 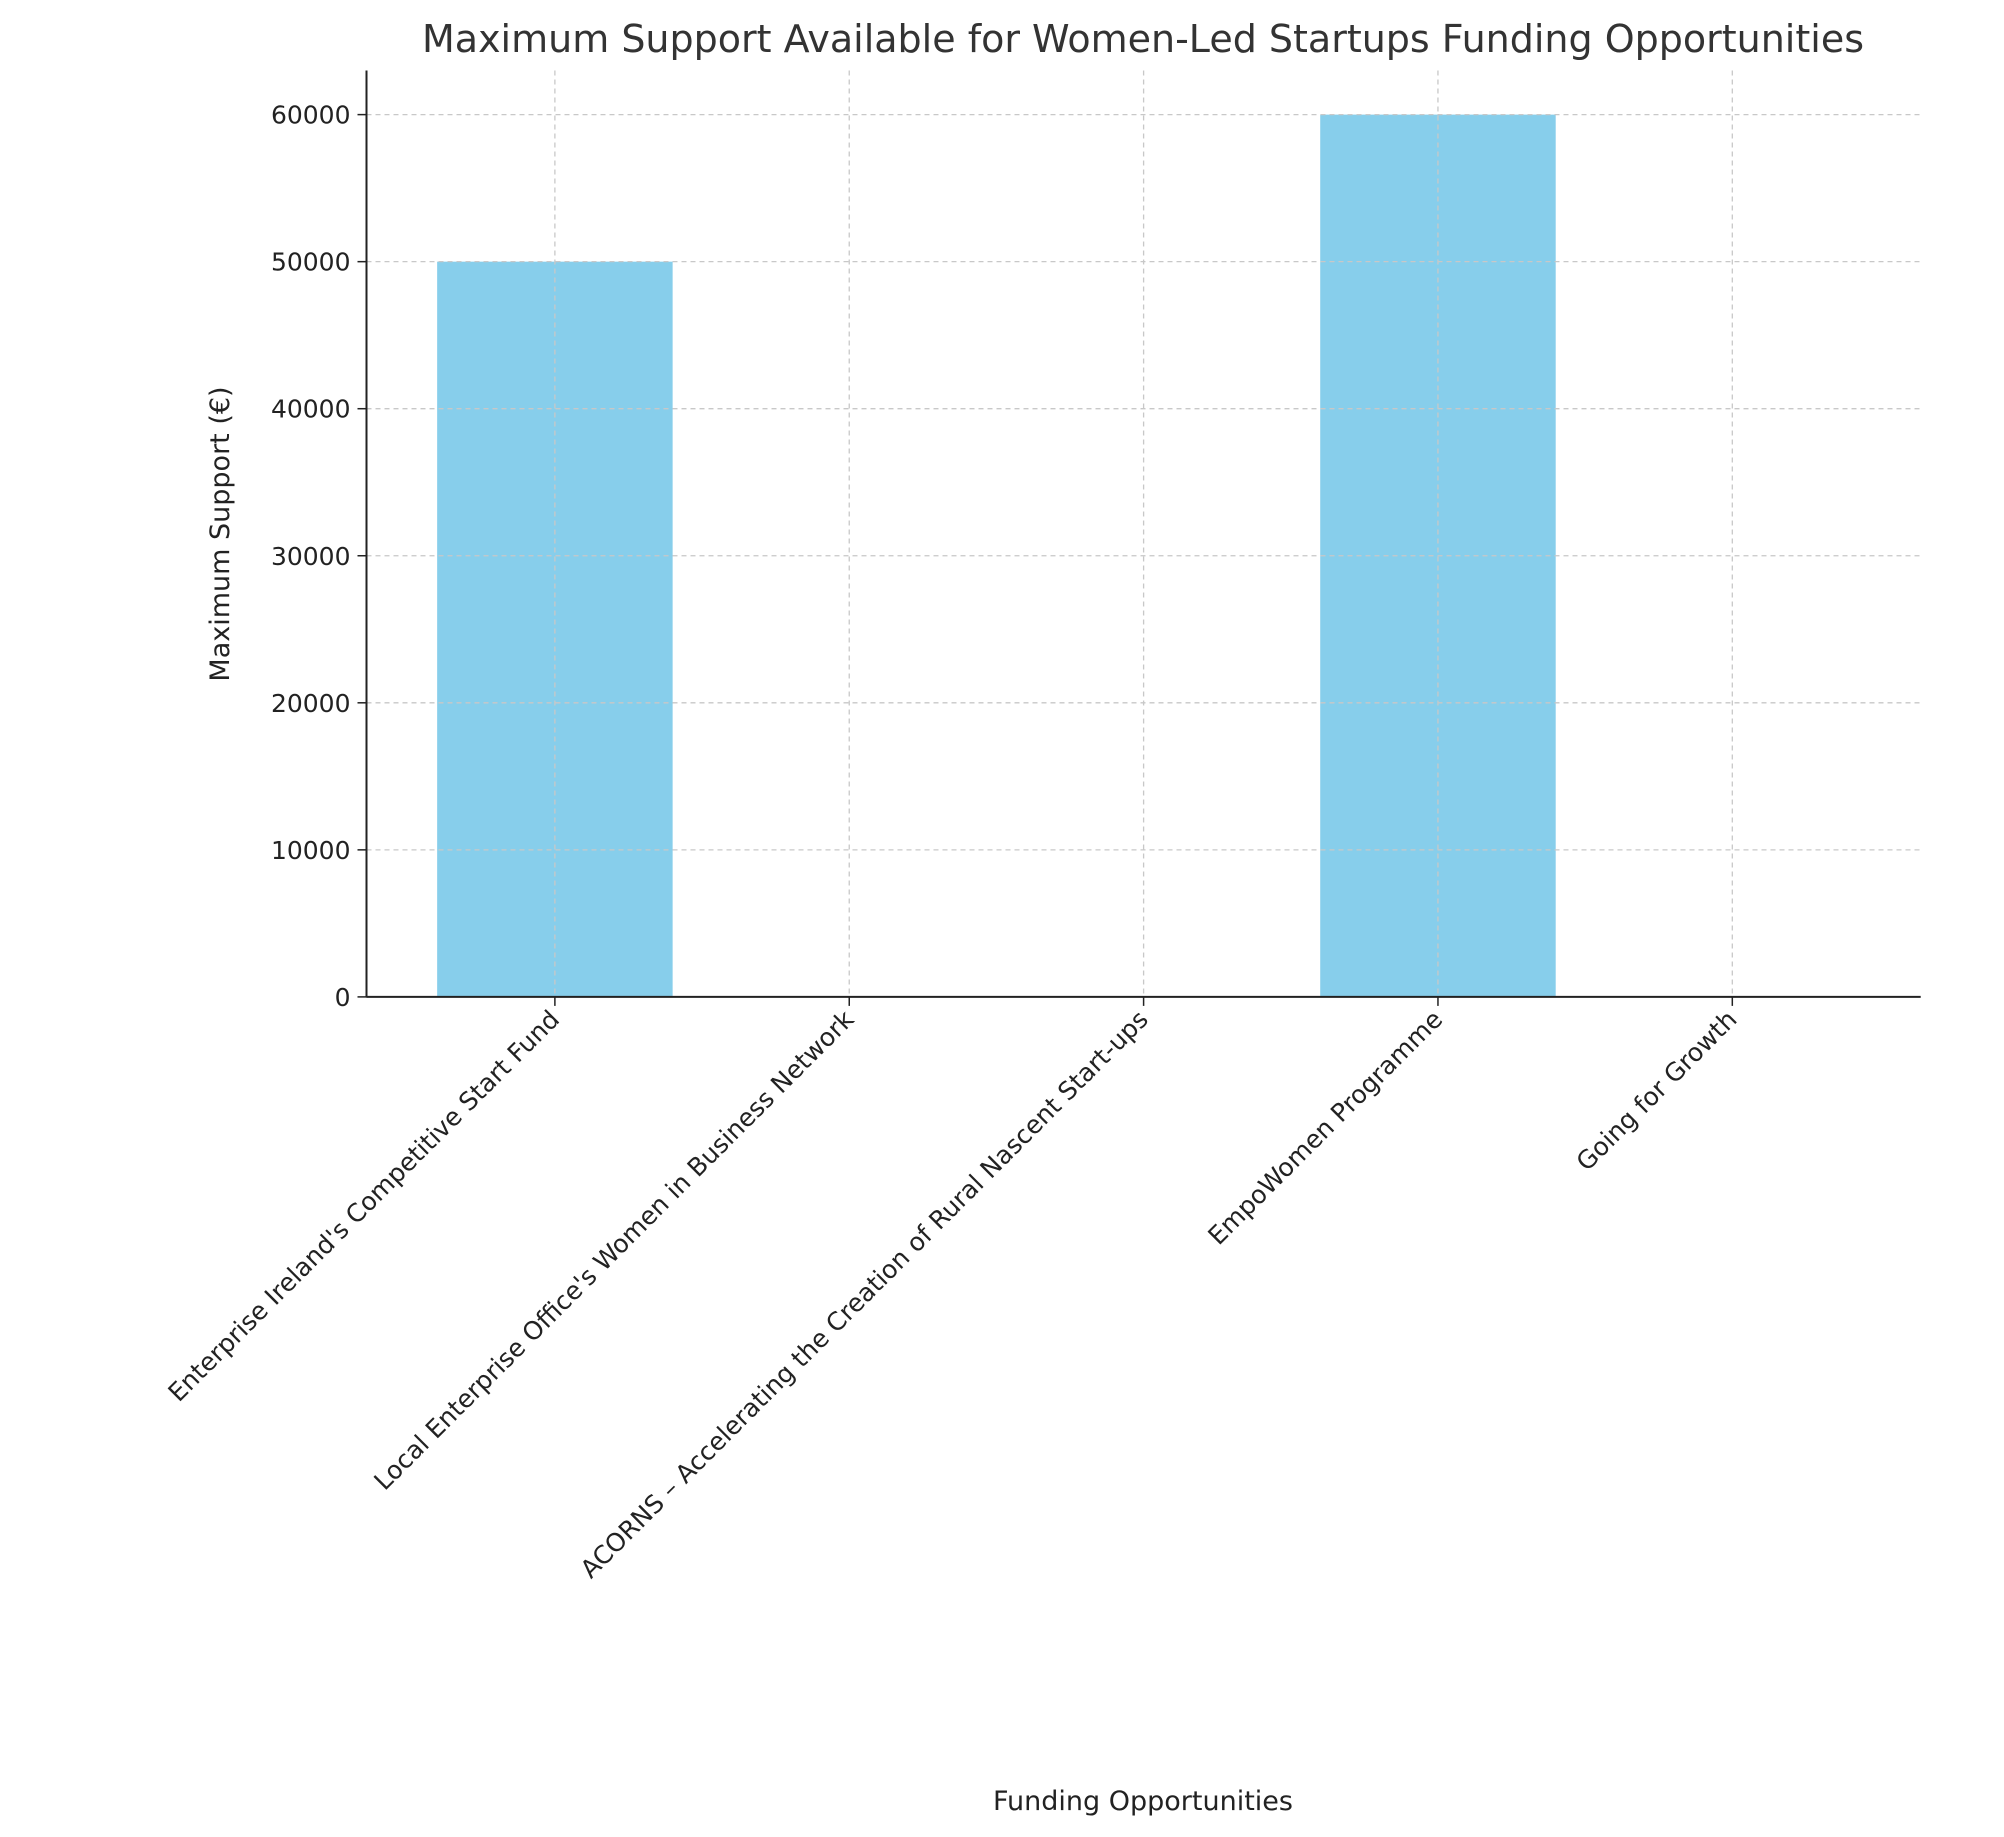 What do you see at coordinates (1657, 1091) in the screenshot?
I see `x-tick-label: Going for Growth` at bounding box center [1657, 1091].